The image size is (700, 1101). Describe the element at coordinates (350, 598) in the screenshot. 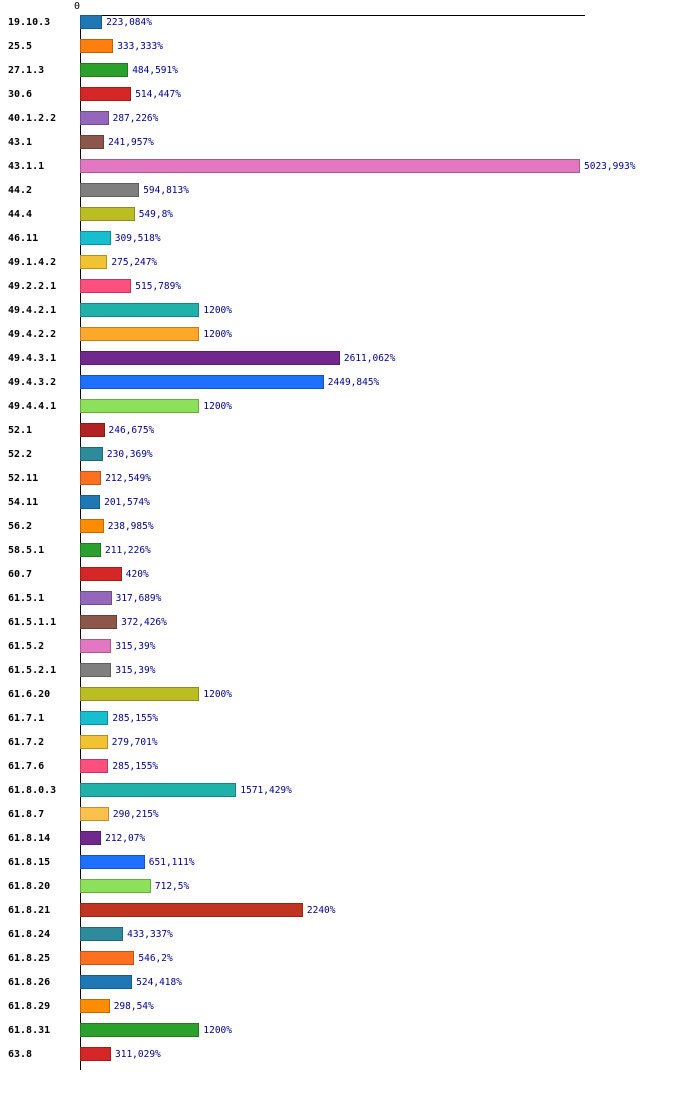

I see `chart-row: 61.5.1 317,689%` at that location.